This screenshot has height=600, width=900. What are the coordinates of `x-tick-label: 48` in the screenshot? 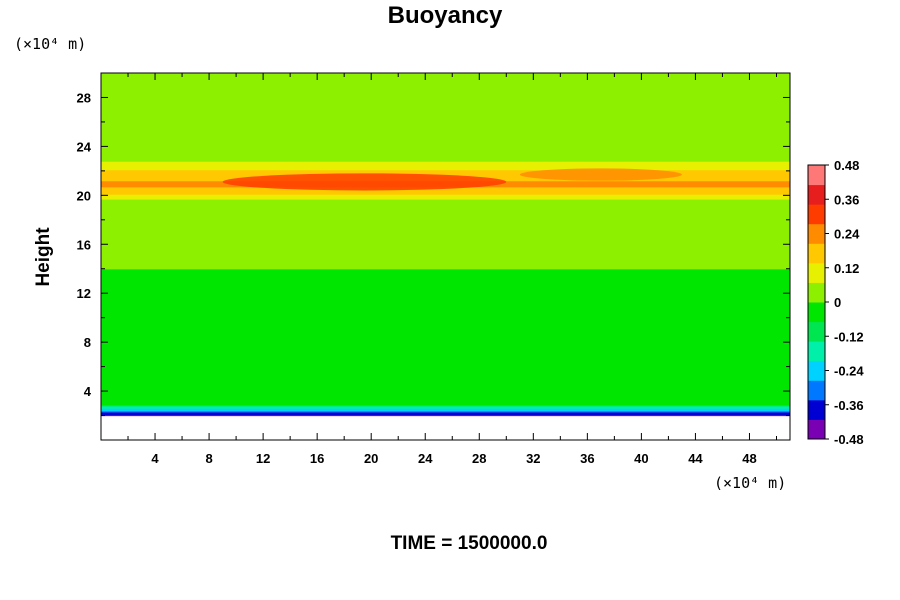 It's located at (749, 458).